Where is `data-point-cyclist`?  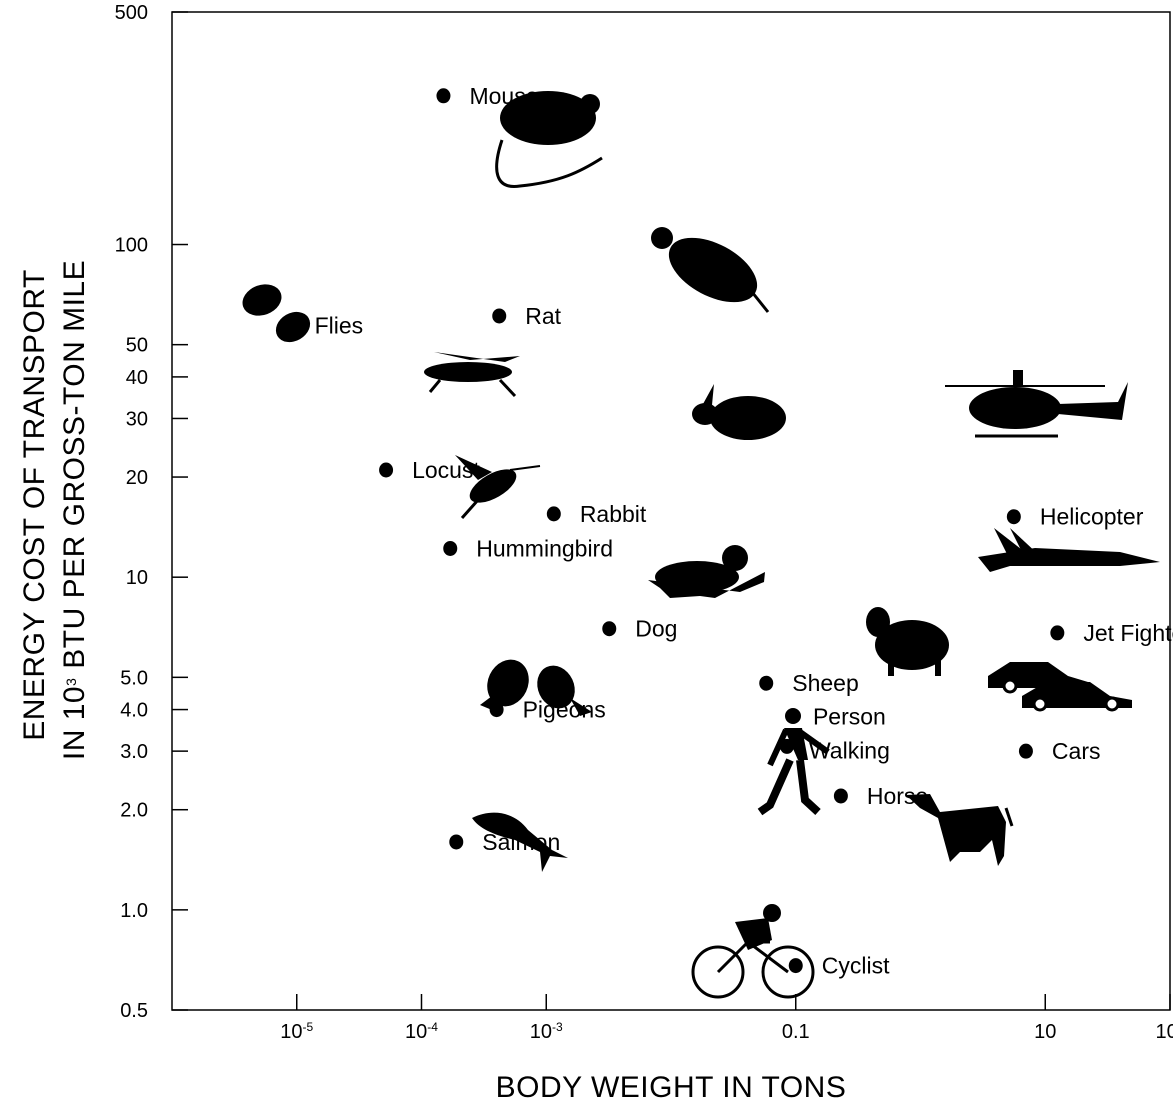
data-point-cyclist is located at coordinates (795, 966).